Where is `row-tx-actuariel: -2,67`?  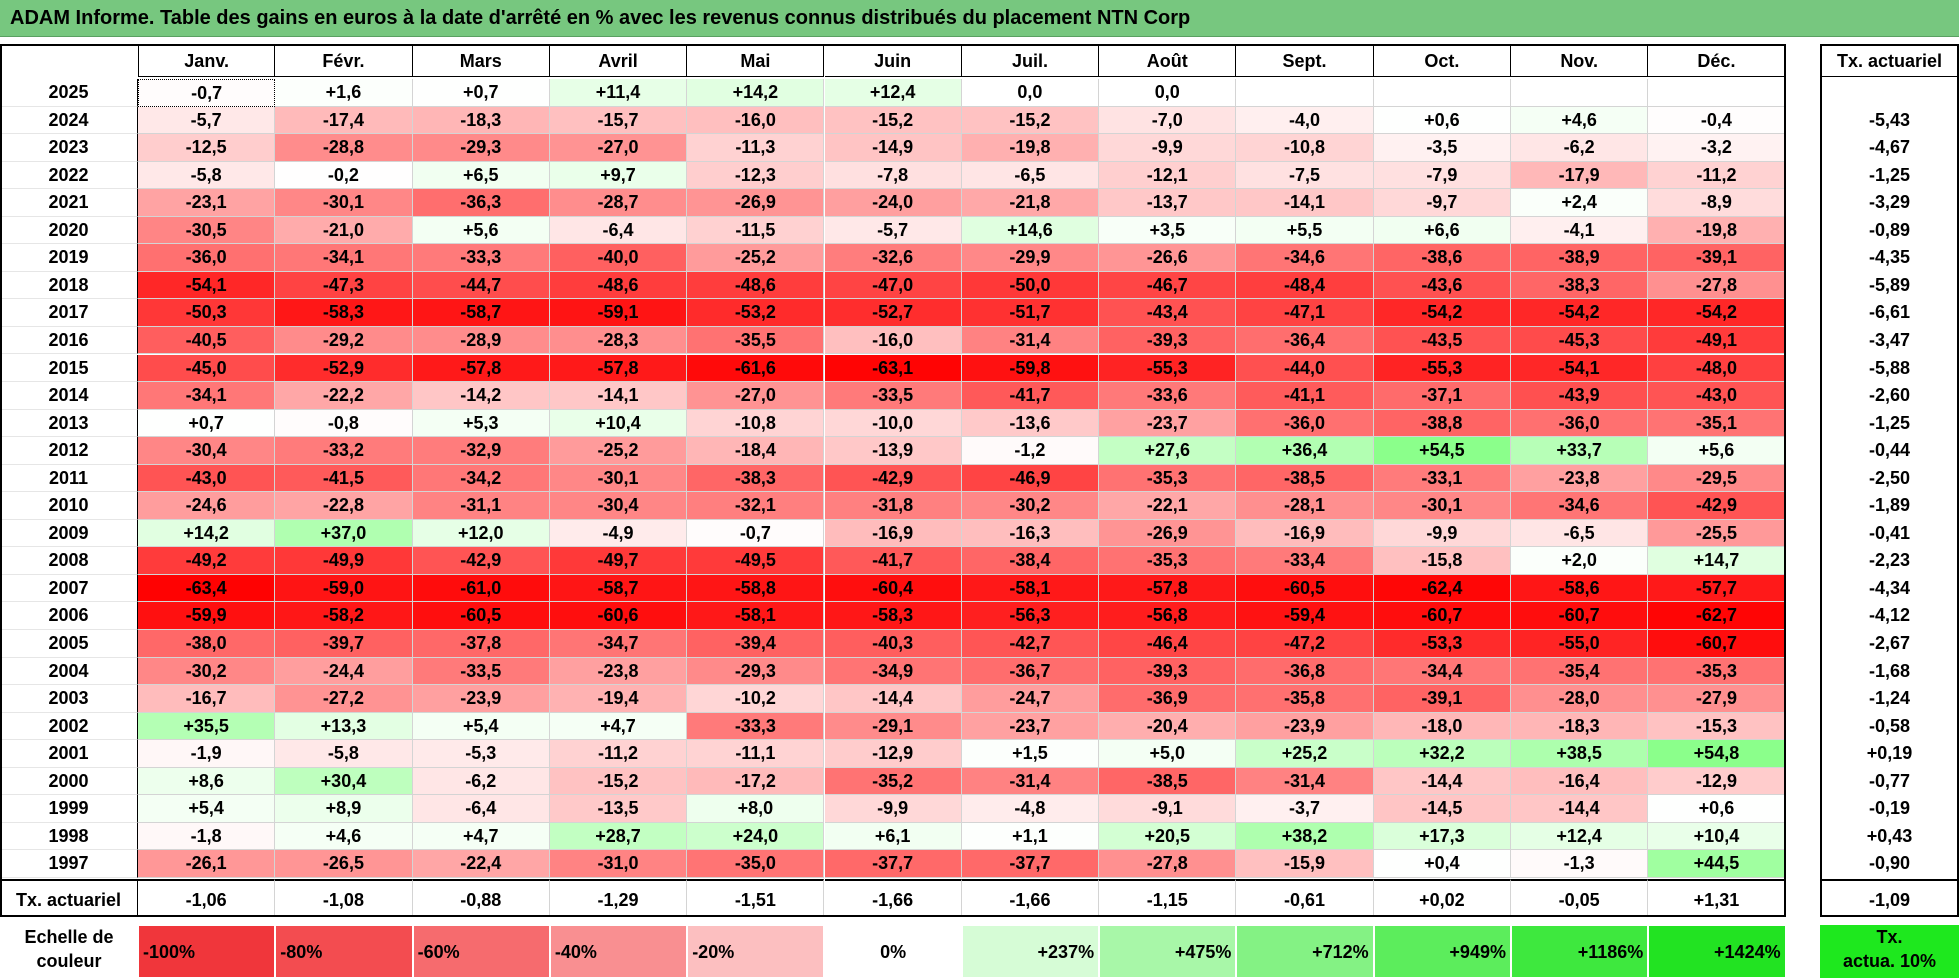
row-tx-actuariel: -2,67 is located at coordinates (1889, 644).